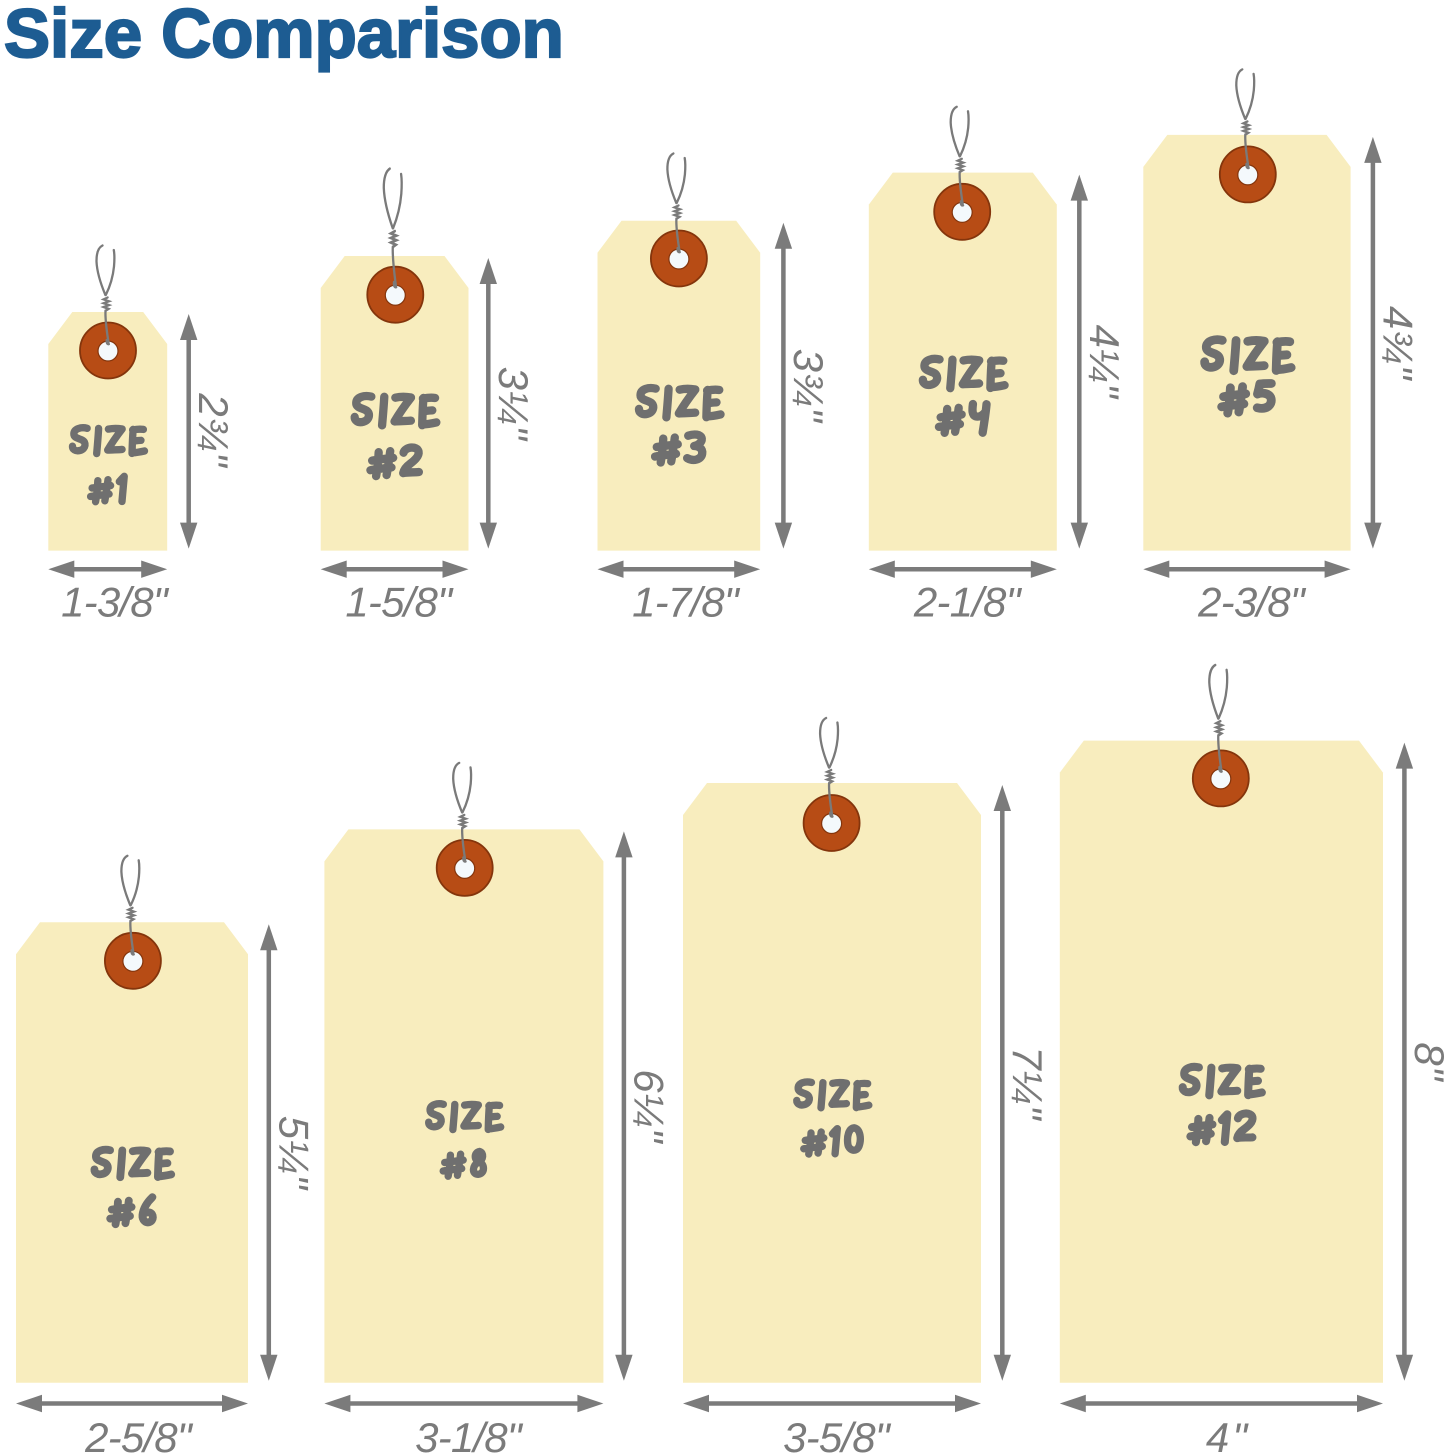 This screenshot has width=1445, height=1455. What do you see at coordinates (1027, 1083) in the screenshot?
I see `svg-text: 7¼"` at bounding box center [1027, 1083].